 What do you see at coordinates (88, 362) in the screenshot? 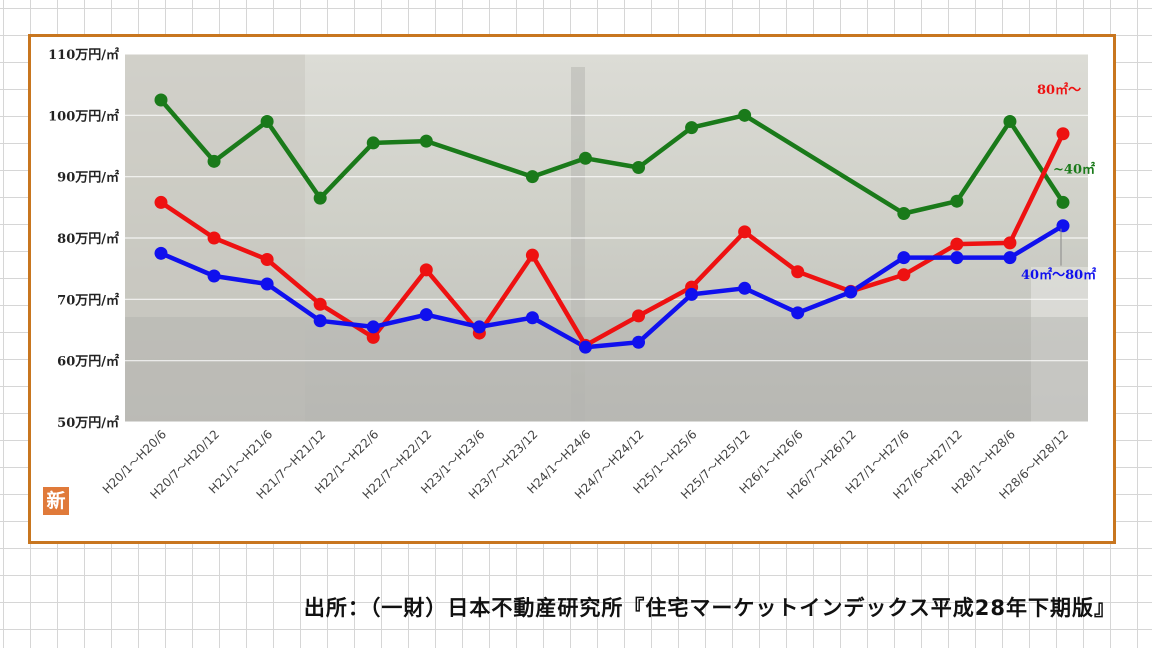
I see `y-tick-label: 60万円/㎡` at bounding box center [88, 362].